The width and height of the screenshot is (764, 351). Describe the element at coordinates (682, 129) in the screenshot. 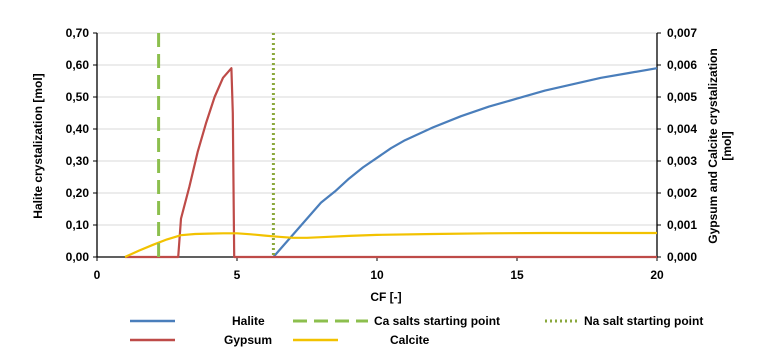

I see `y2-tick-label: 0,004` at that location.